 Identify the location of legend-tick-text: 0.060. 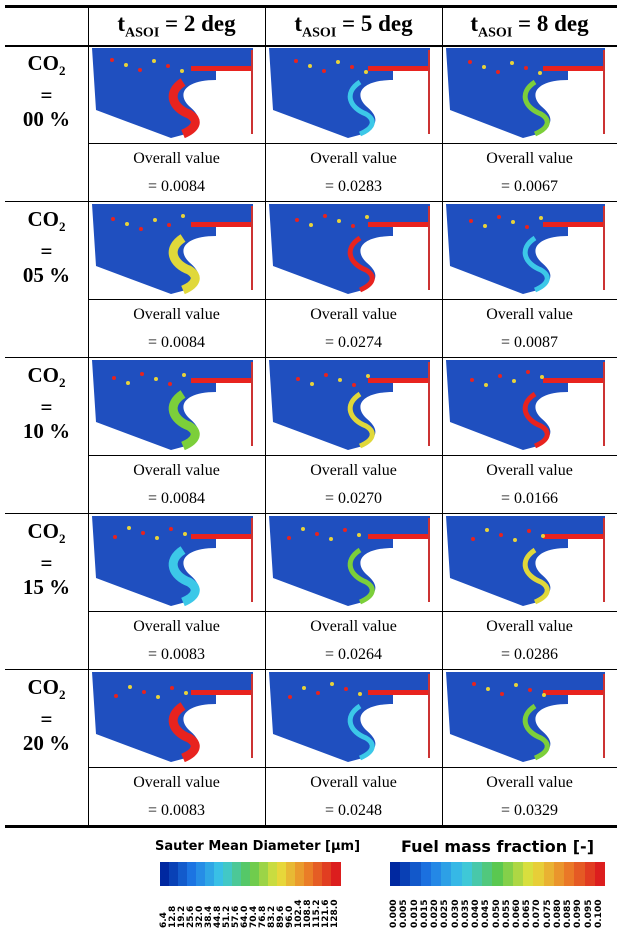
(516, 913).